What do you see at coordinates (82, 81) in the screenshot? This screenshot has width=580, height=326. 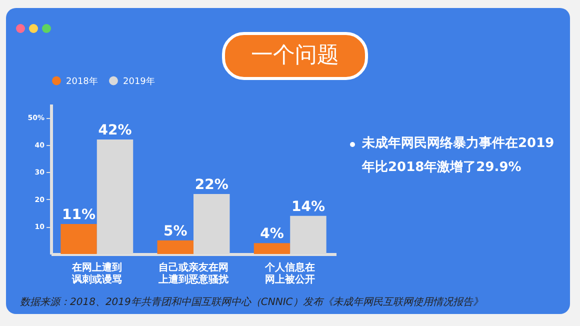 I see `legend-label: 2018年` at bounding box center [82, 81].